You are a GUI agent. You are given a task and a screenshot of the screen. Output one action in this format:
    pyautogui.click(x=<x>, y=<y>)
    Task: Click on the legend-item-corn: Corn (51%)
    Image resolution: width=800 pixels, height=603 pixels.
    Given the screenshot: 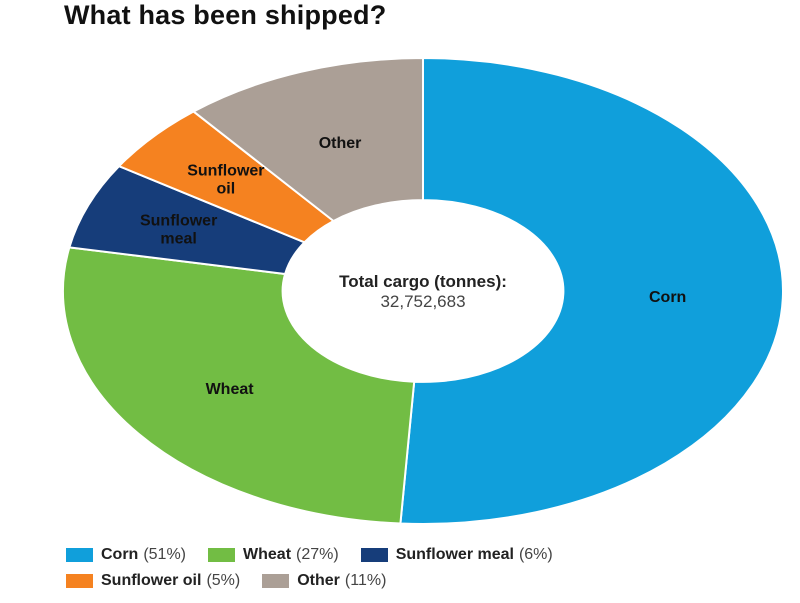 What is the action you would take?
    pyautogui.click(x=126, y=555)
    